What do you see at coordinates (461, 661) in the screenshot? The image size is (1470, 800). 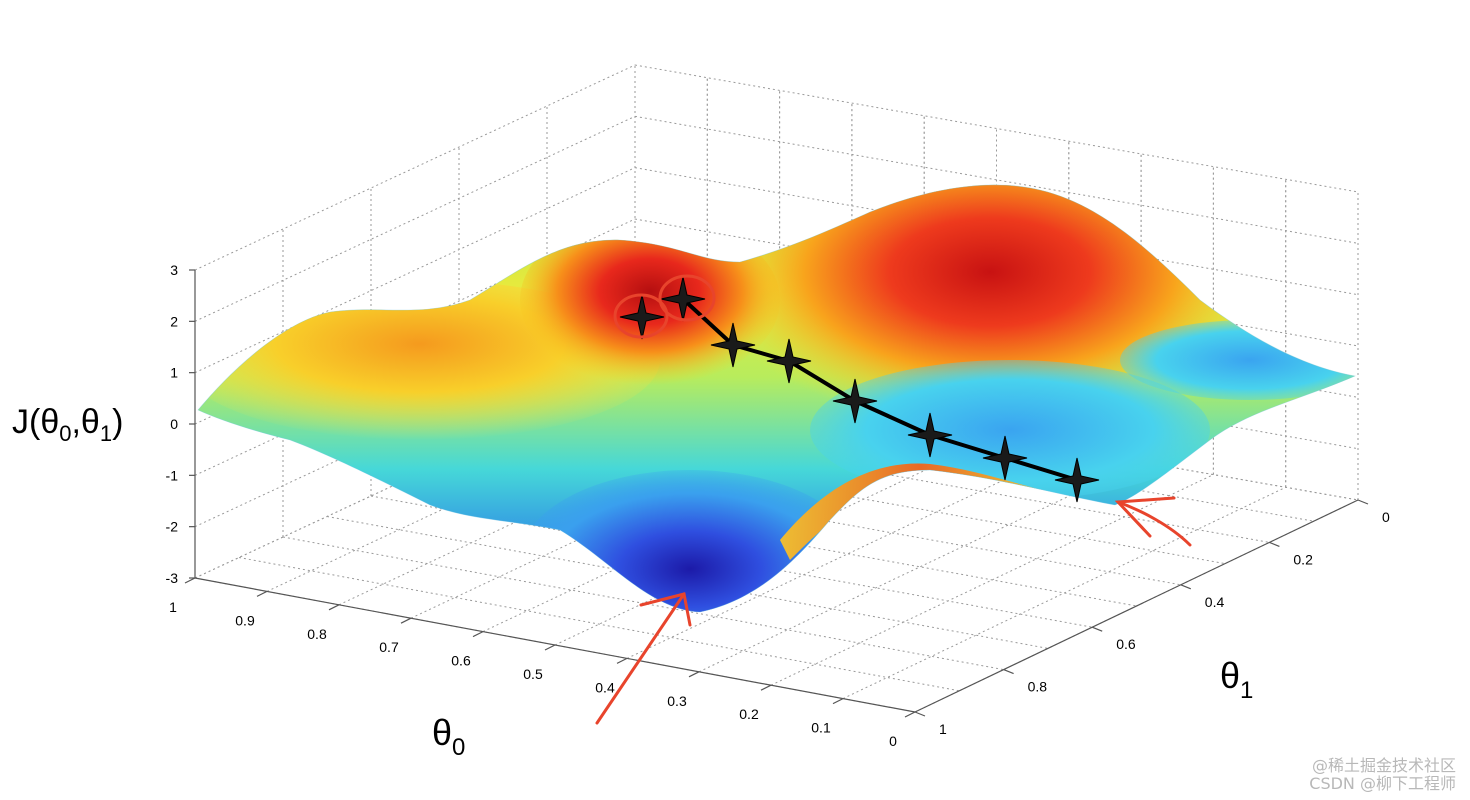 I see `theta0-tick-label: 0.6` at bounding box center [461, 661].